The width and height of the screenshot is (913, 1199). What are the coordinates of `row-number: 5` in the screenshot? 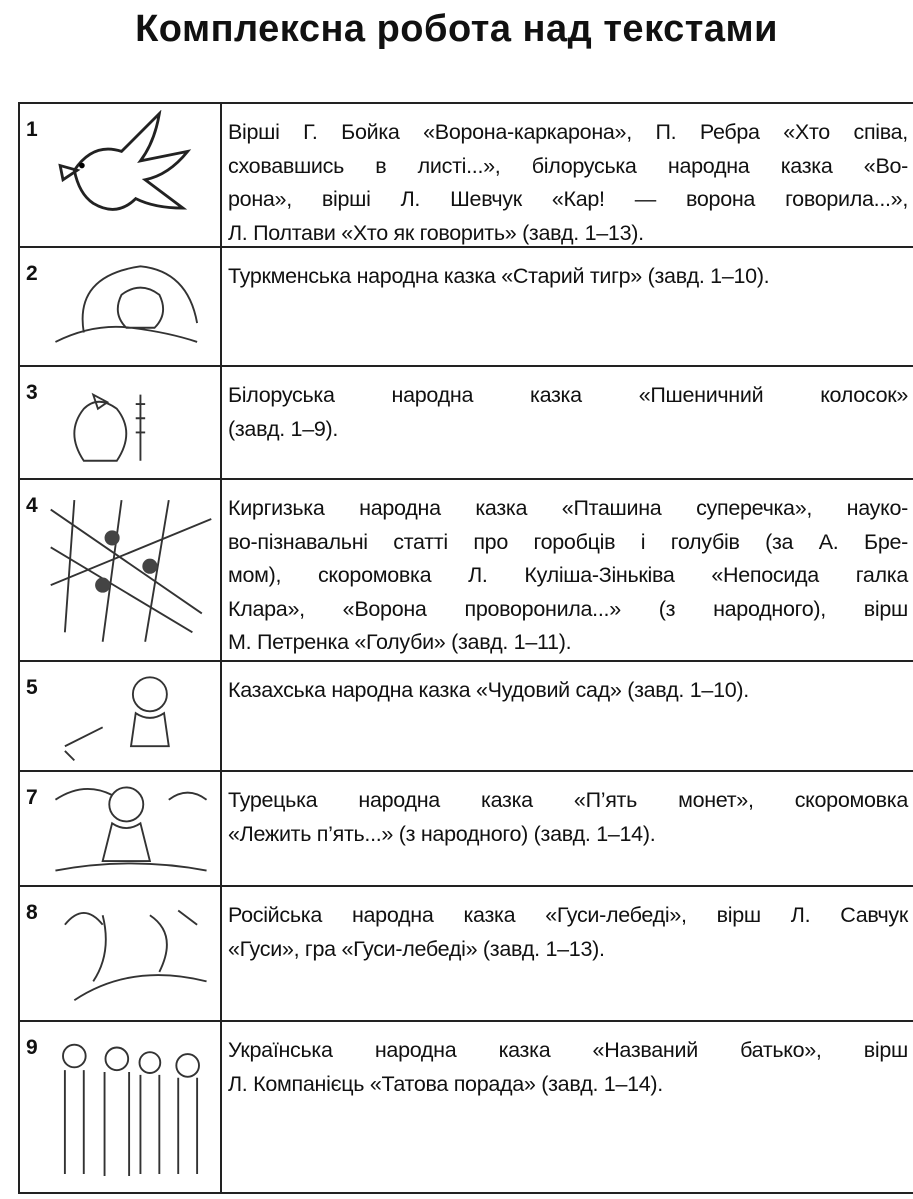 It's located at (32, 687).